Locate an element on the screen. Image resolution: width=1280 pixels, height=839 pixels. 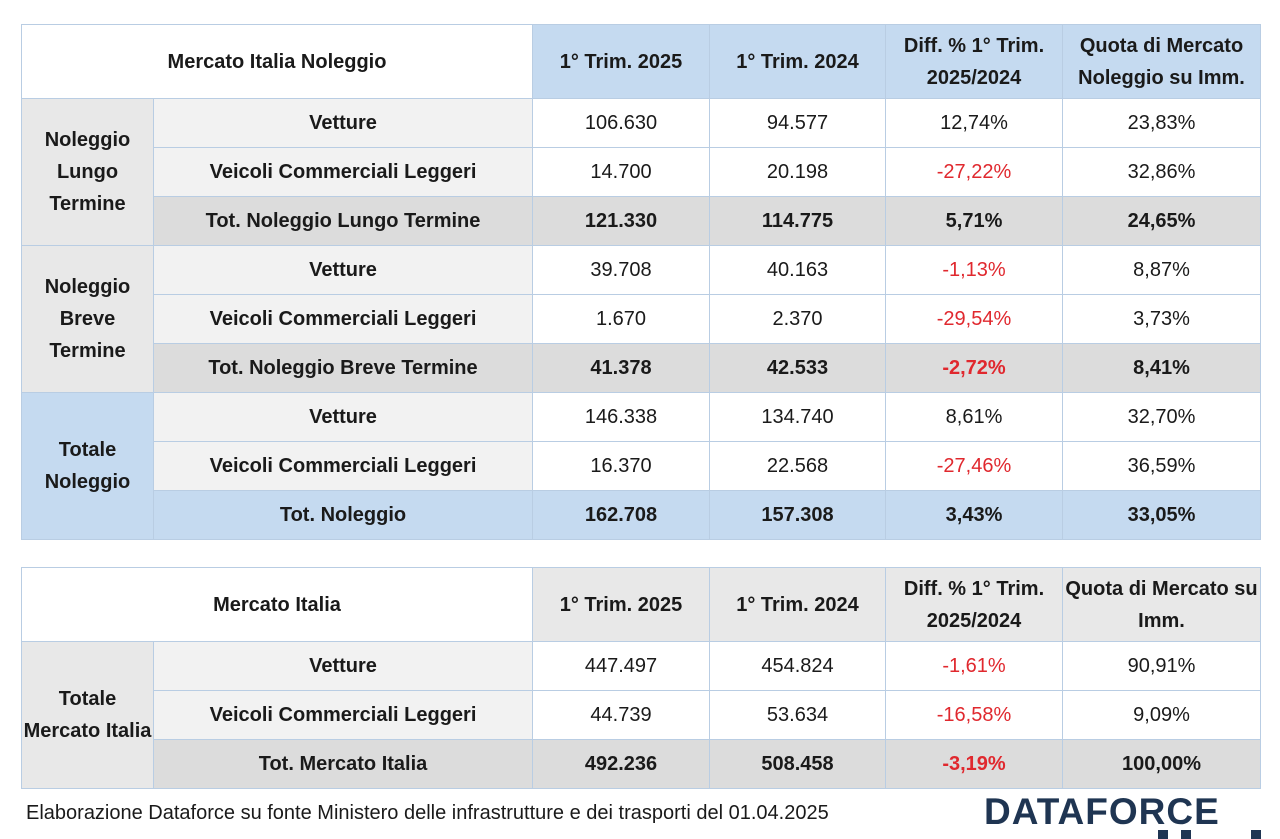
group-label: Noleggio Breve Termine is located at coordinates (87, 319).